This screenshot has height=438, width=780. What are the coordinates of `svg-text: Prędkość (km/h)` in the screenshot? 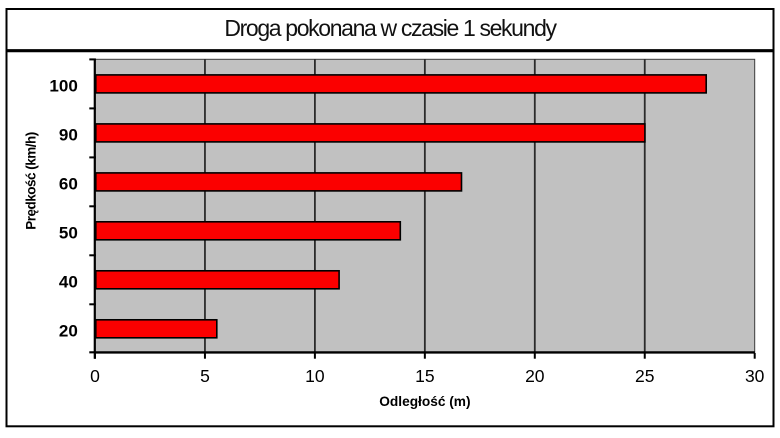 It's located at (30, 181).